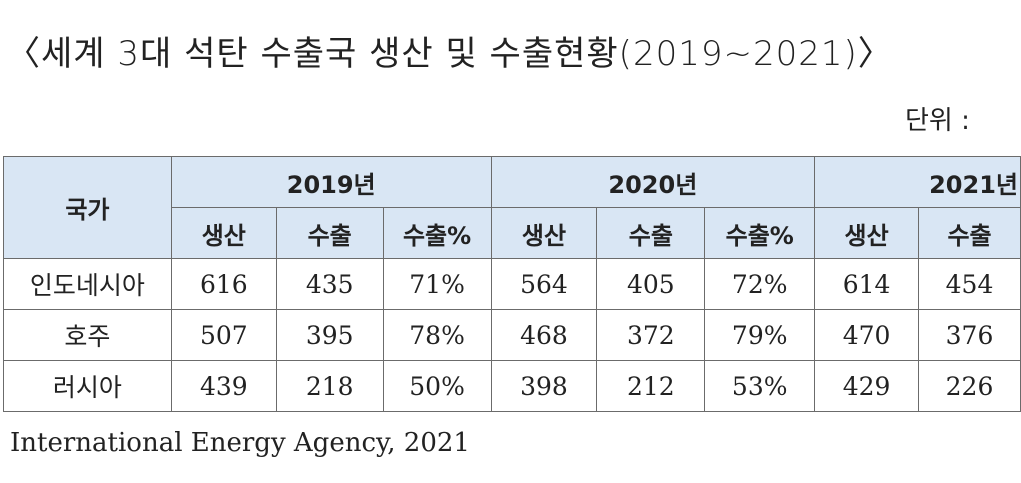  I want to click on value-cell: 564, so click(544, 284).